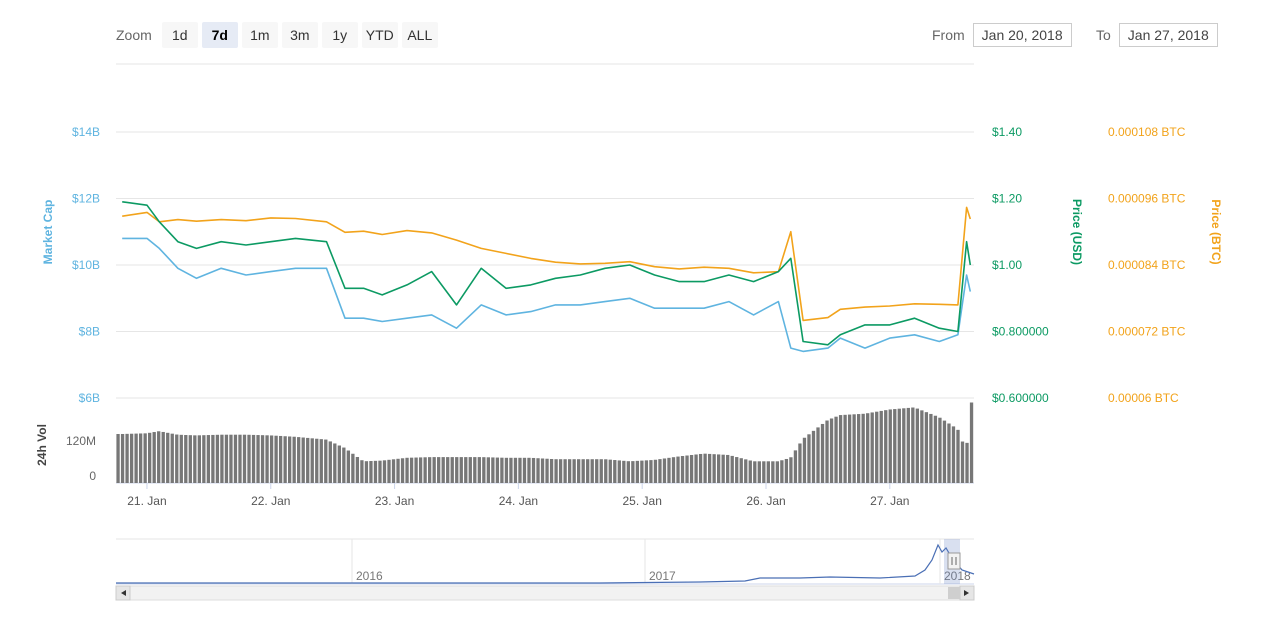 This screenshot has height=623, width=1280. I want to click on market-cap-tick: $8B, so click(89, 332).